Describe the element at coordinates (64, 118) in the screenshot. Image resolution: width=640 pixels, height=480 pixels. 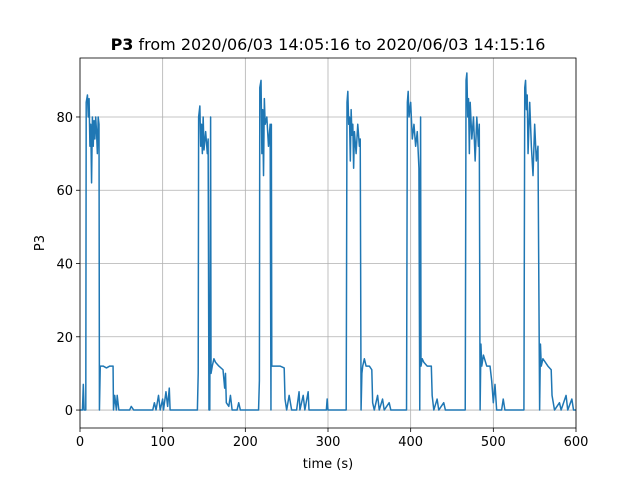
I see `y-tick-label: 80` at that location.